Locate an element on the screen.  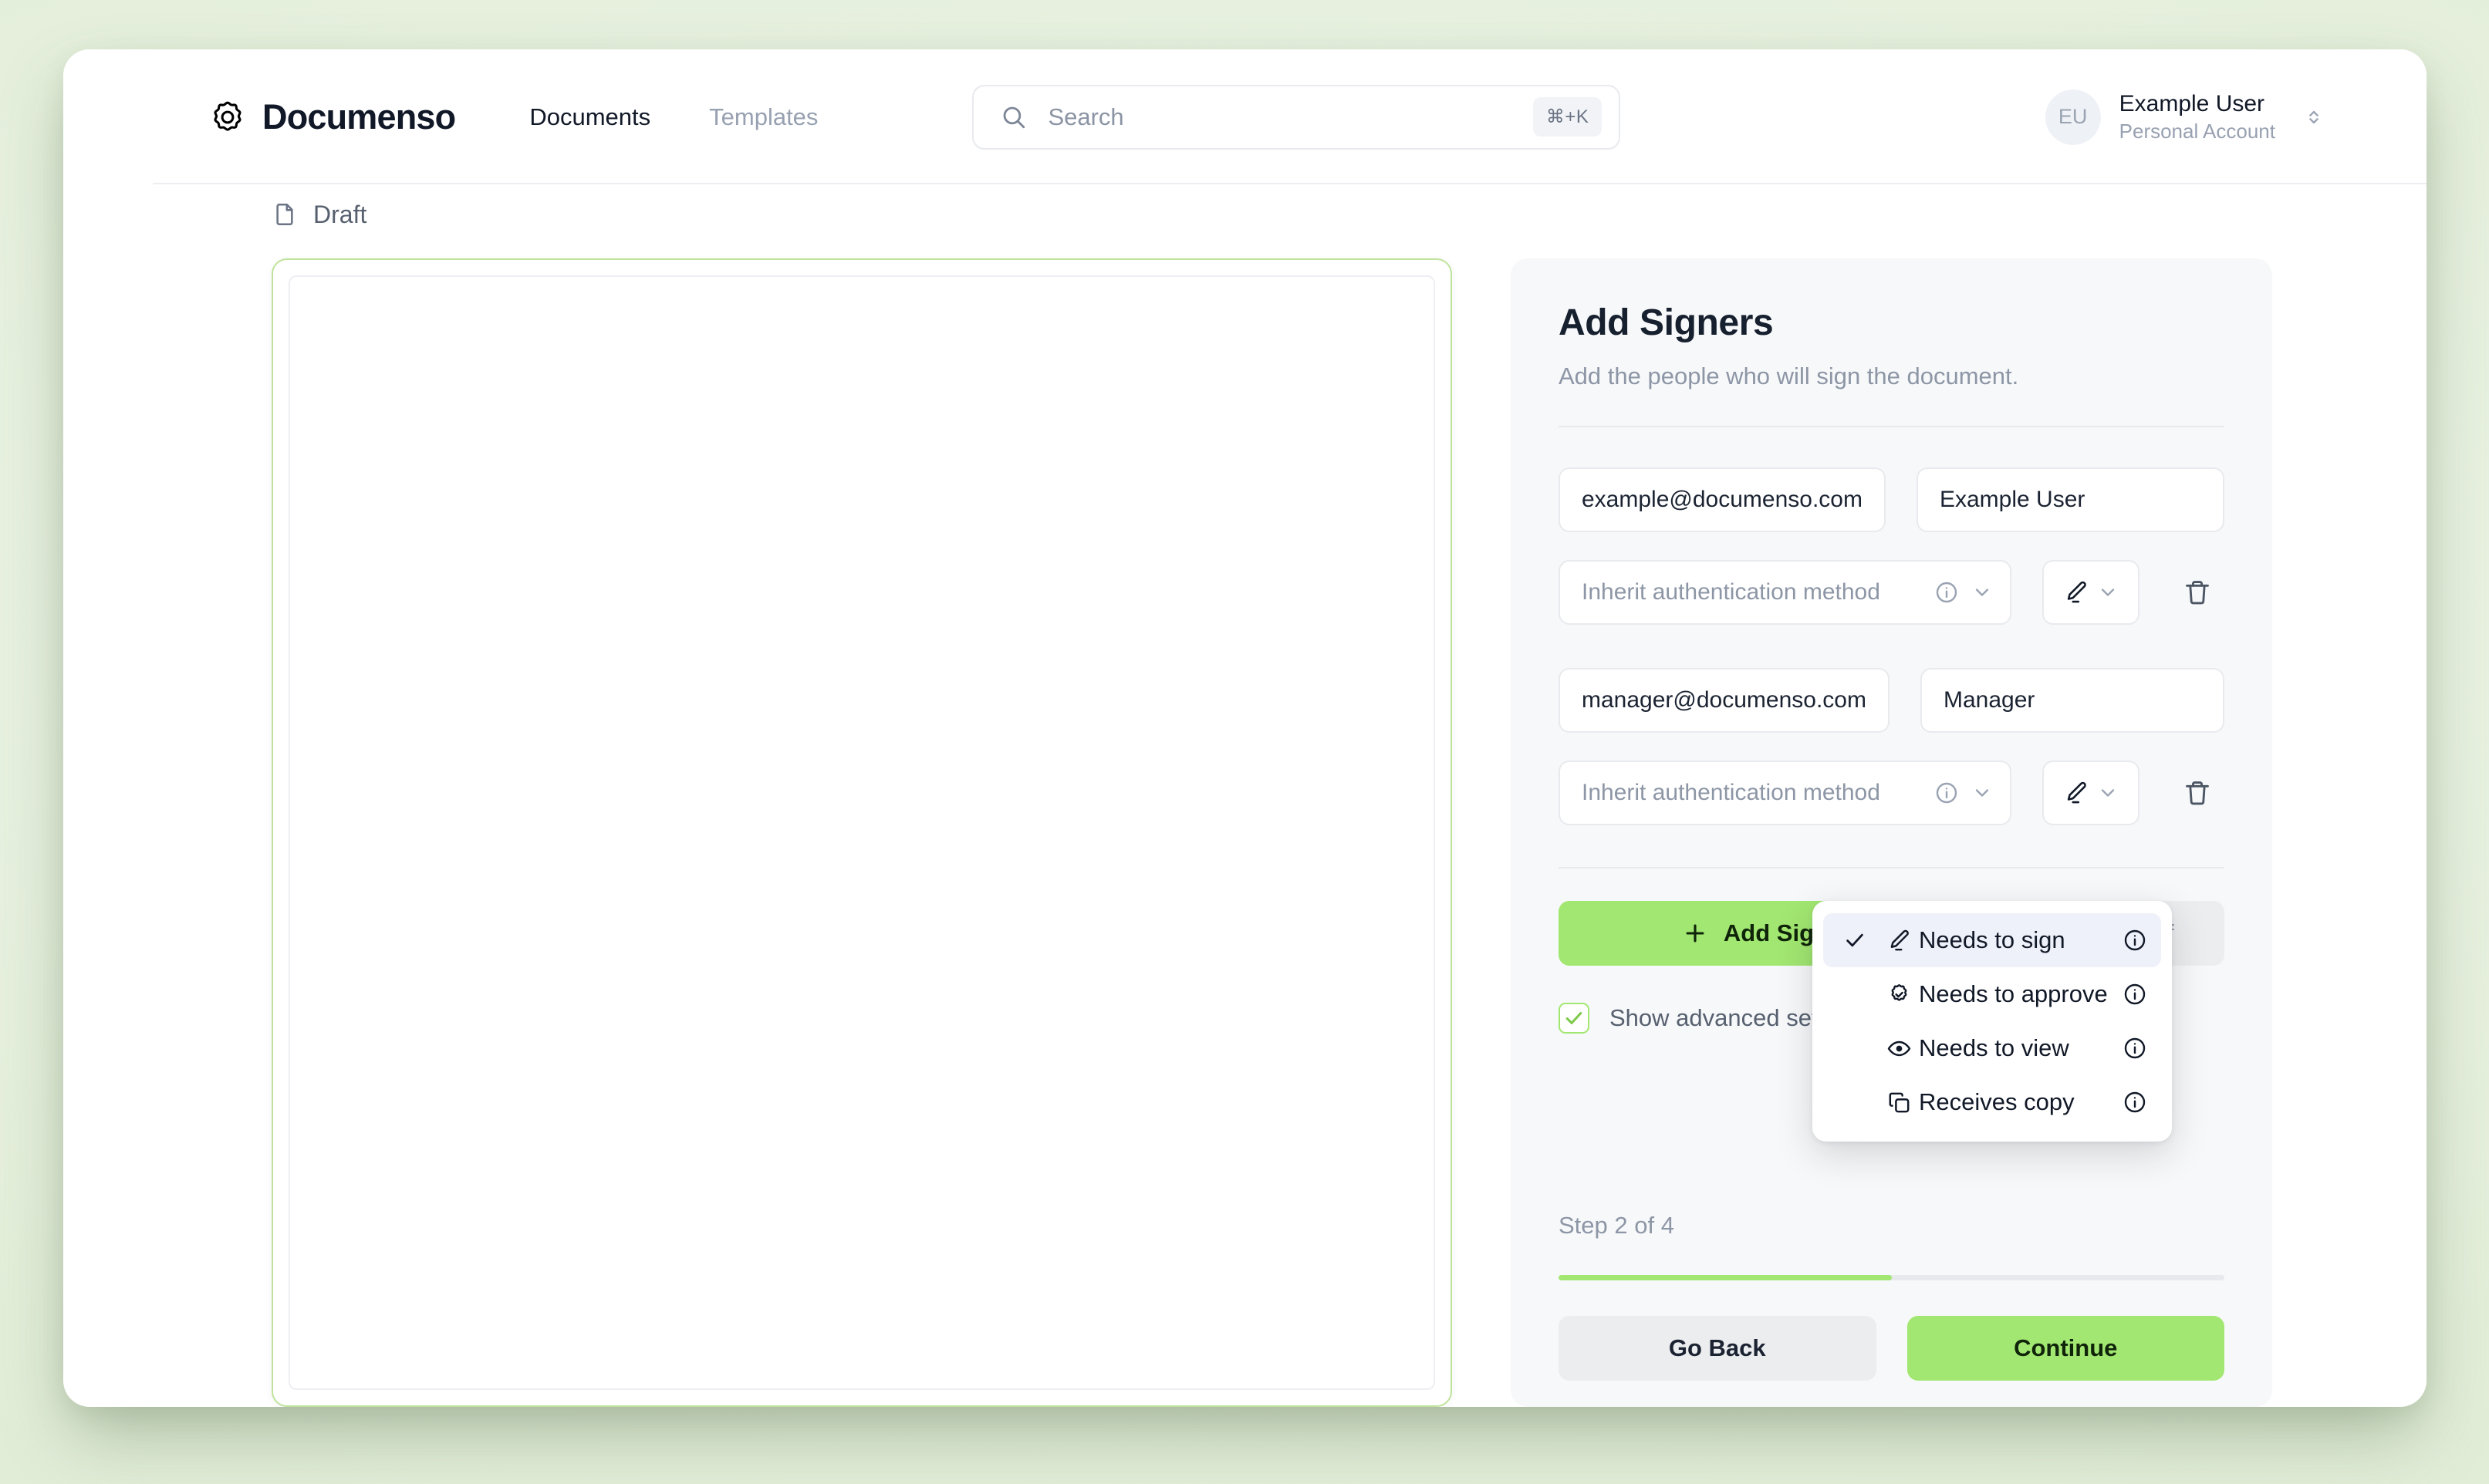
document-status-label: Draft is located at coordinates (340, 214).